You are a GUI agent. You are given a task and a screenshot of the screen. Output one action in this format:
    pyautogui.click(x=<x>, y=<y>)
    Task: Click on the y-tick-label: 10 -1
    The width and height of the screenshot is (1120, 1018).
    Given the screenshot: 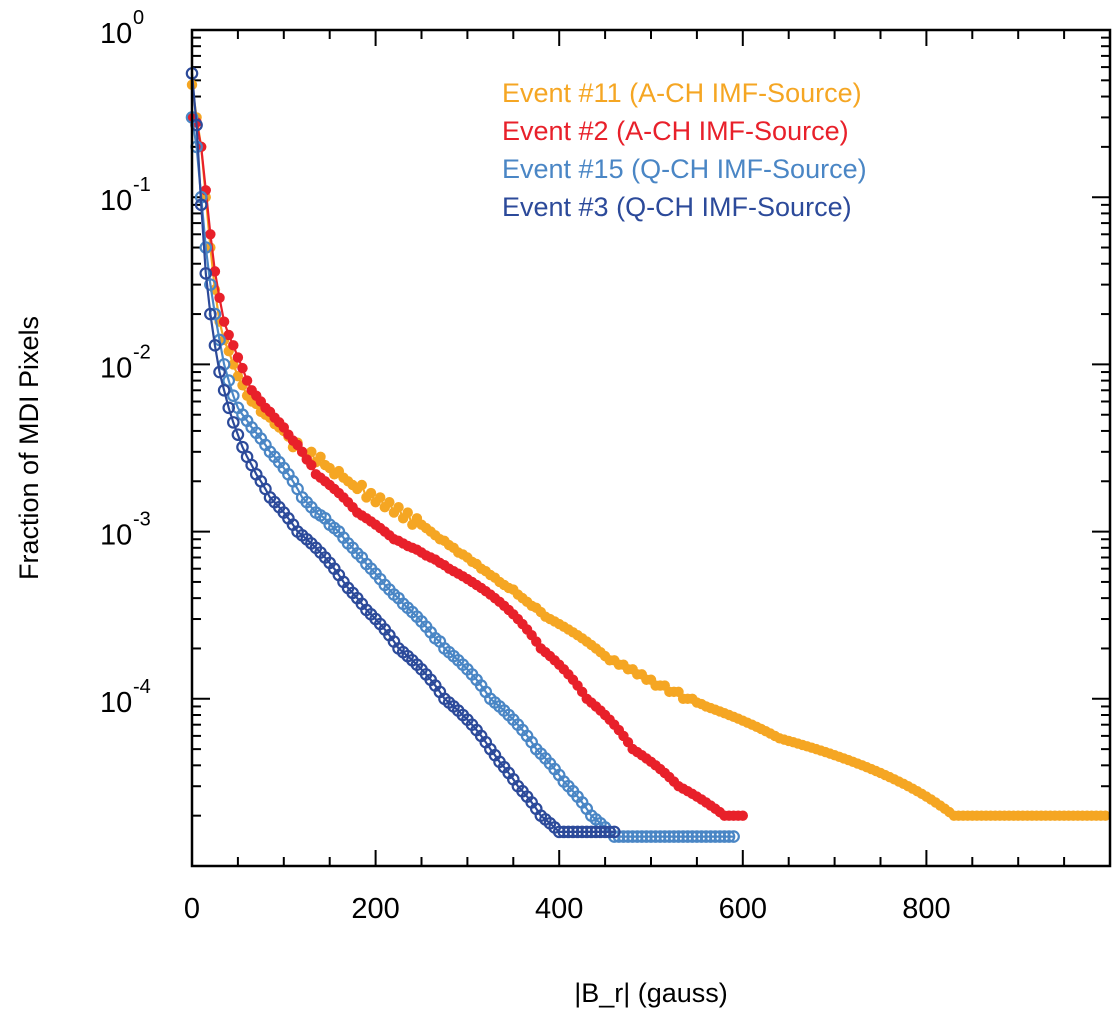 What is the action you would take?
    pyautogui.click(x=125, y=195)
    